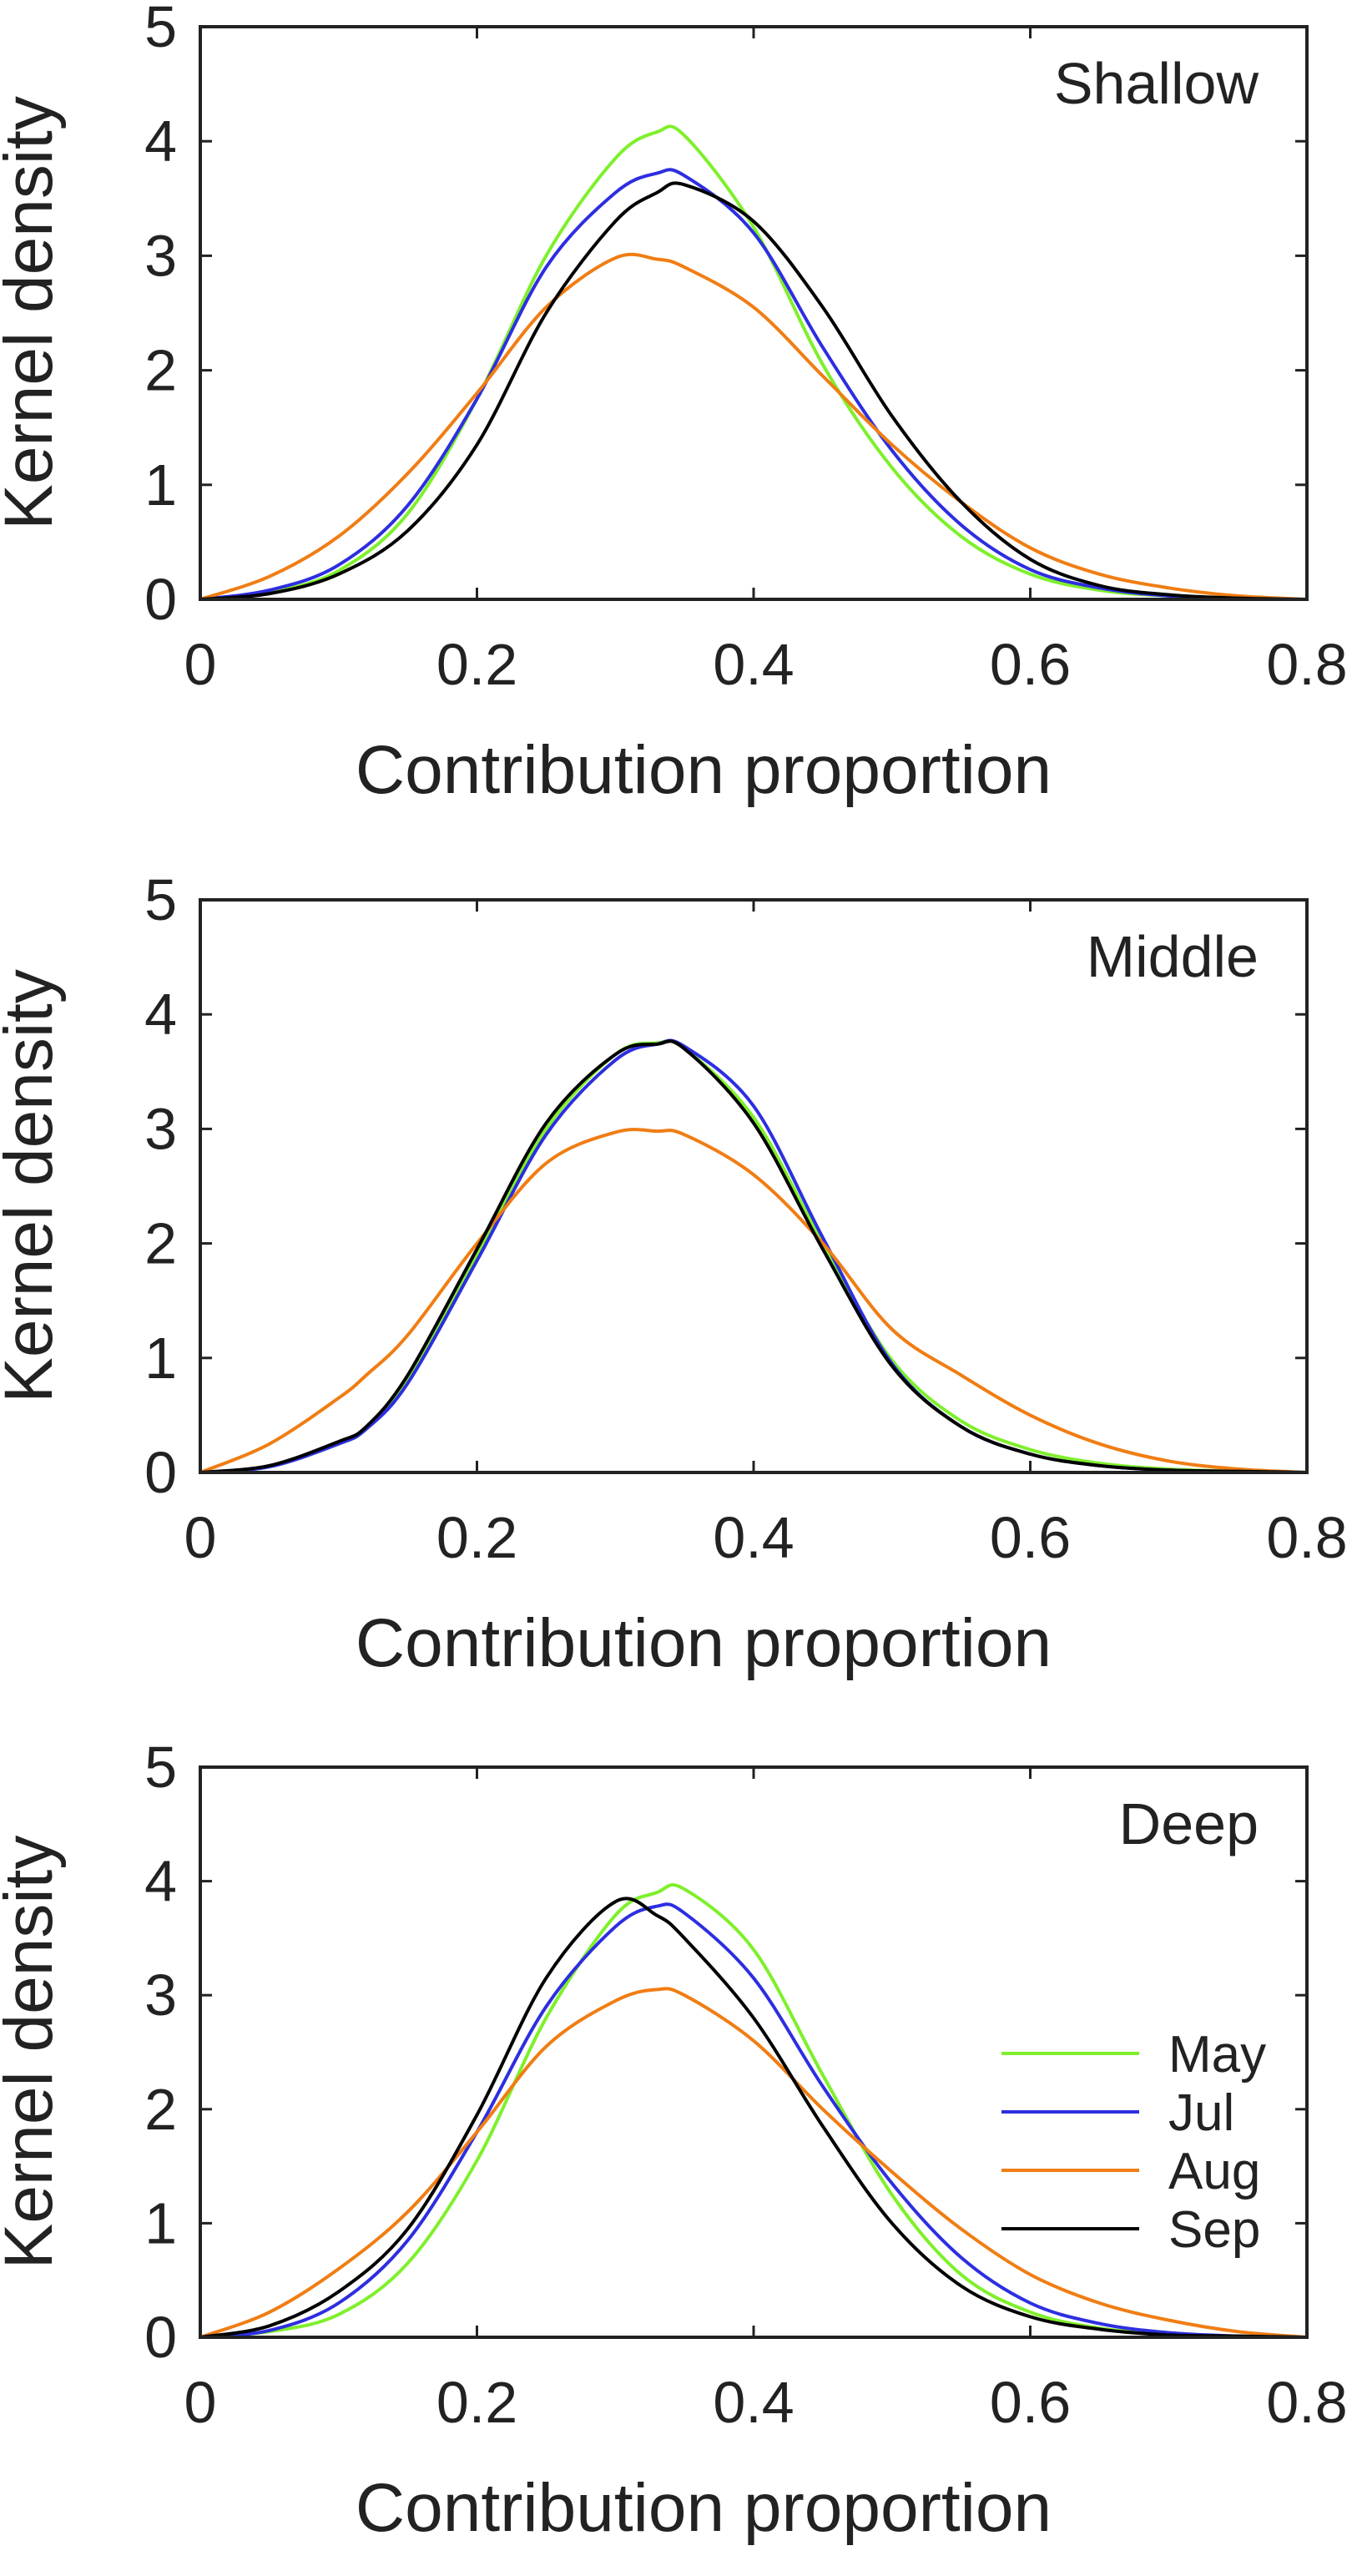 Image resolution: width=1357 pixels, height=2576 pixels. I want to click on panel-label: Deep, so click(1189, 1823).